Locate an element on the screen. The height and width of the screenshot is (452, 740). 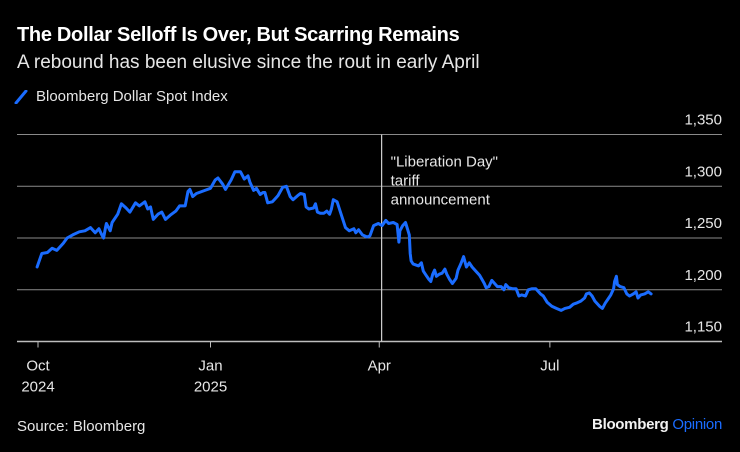
brand-secondary: Opinion is located at coordinates (697, 424).